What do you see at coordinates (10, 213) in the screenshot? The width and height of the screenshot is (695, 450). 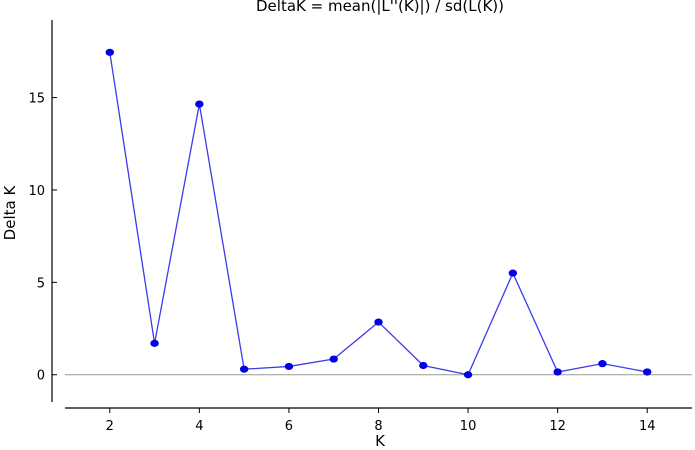 I see `y-axis-label: Delta K` at bounding box center [10, 213].